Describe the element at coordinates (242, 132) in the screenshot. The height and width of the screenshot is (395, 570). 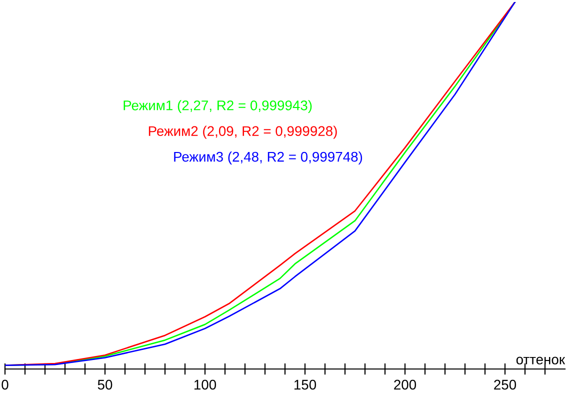
I see `text: Режим2 (2,09, R2 = 0,999928)` at that location.